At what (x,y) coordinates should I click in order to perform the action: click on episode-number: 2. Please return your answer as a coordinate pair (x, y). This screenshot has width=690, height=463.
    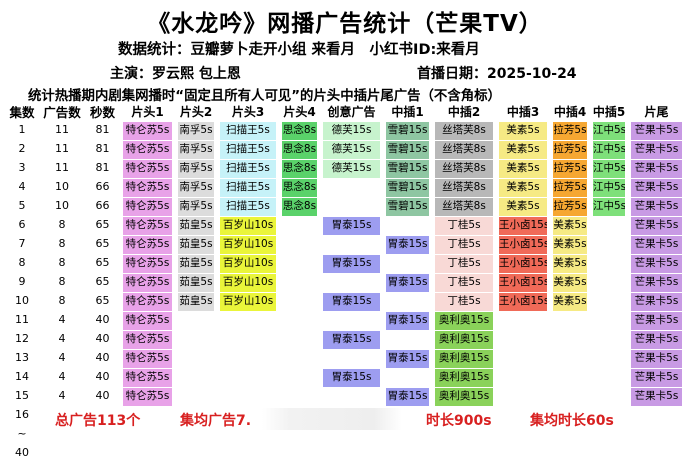
    Looking at the image, I should click on (22, 148).